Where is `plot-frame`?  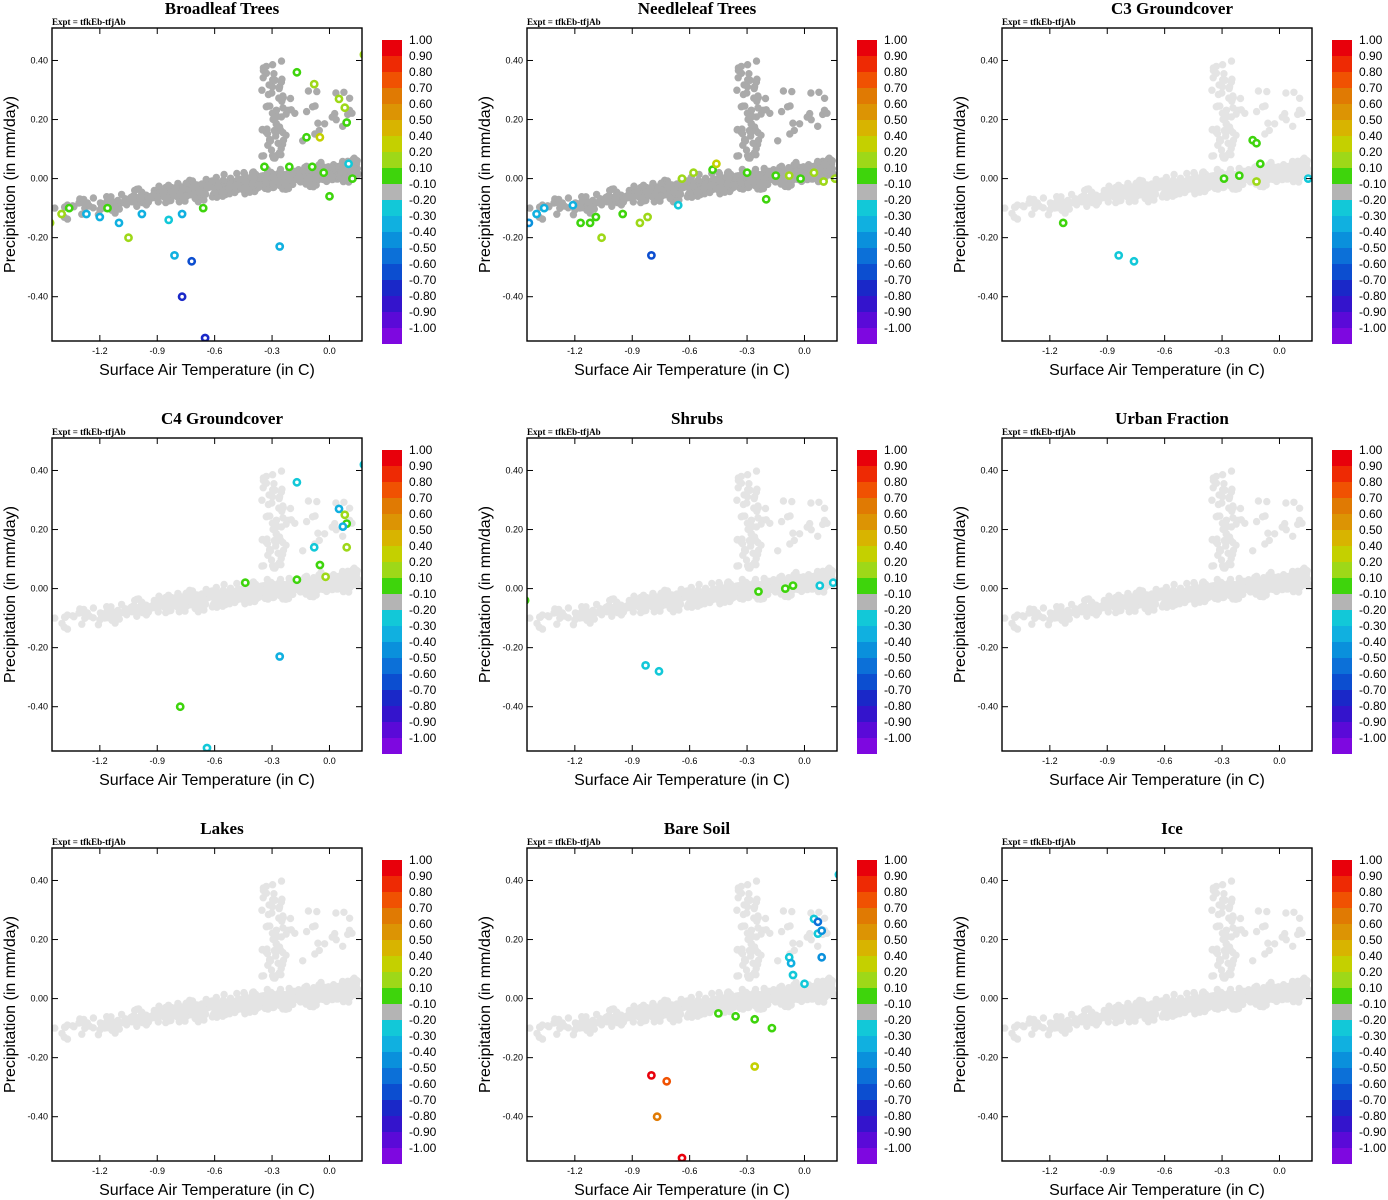
plot-frame is located at coordinates (682, 184).